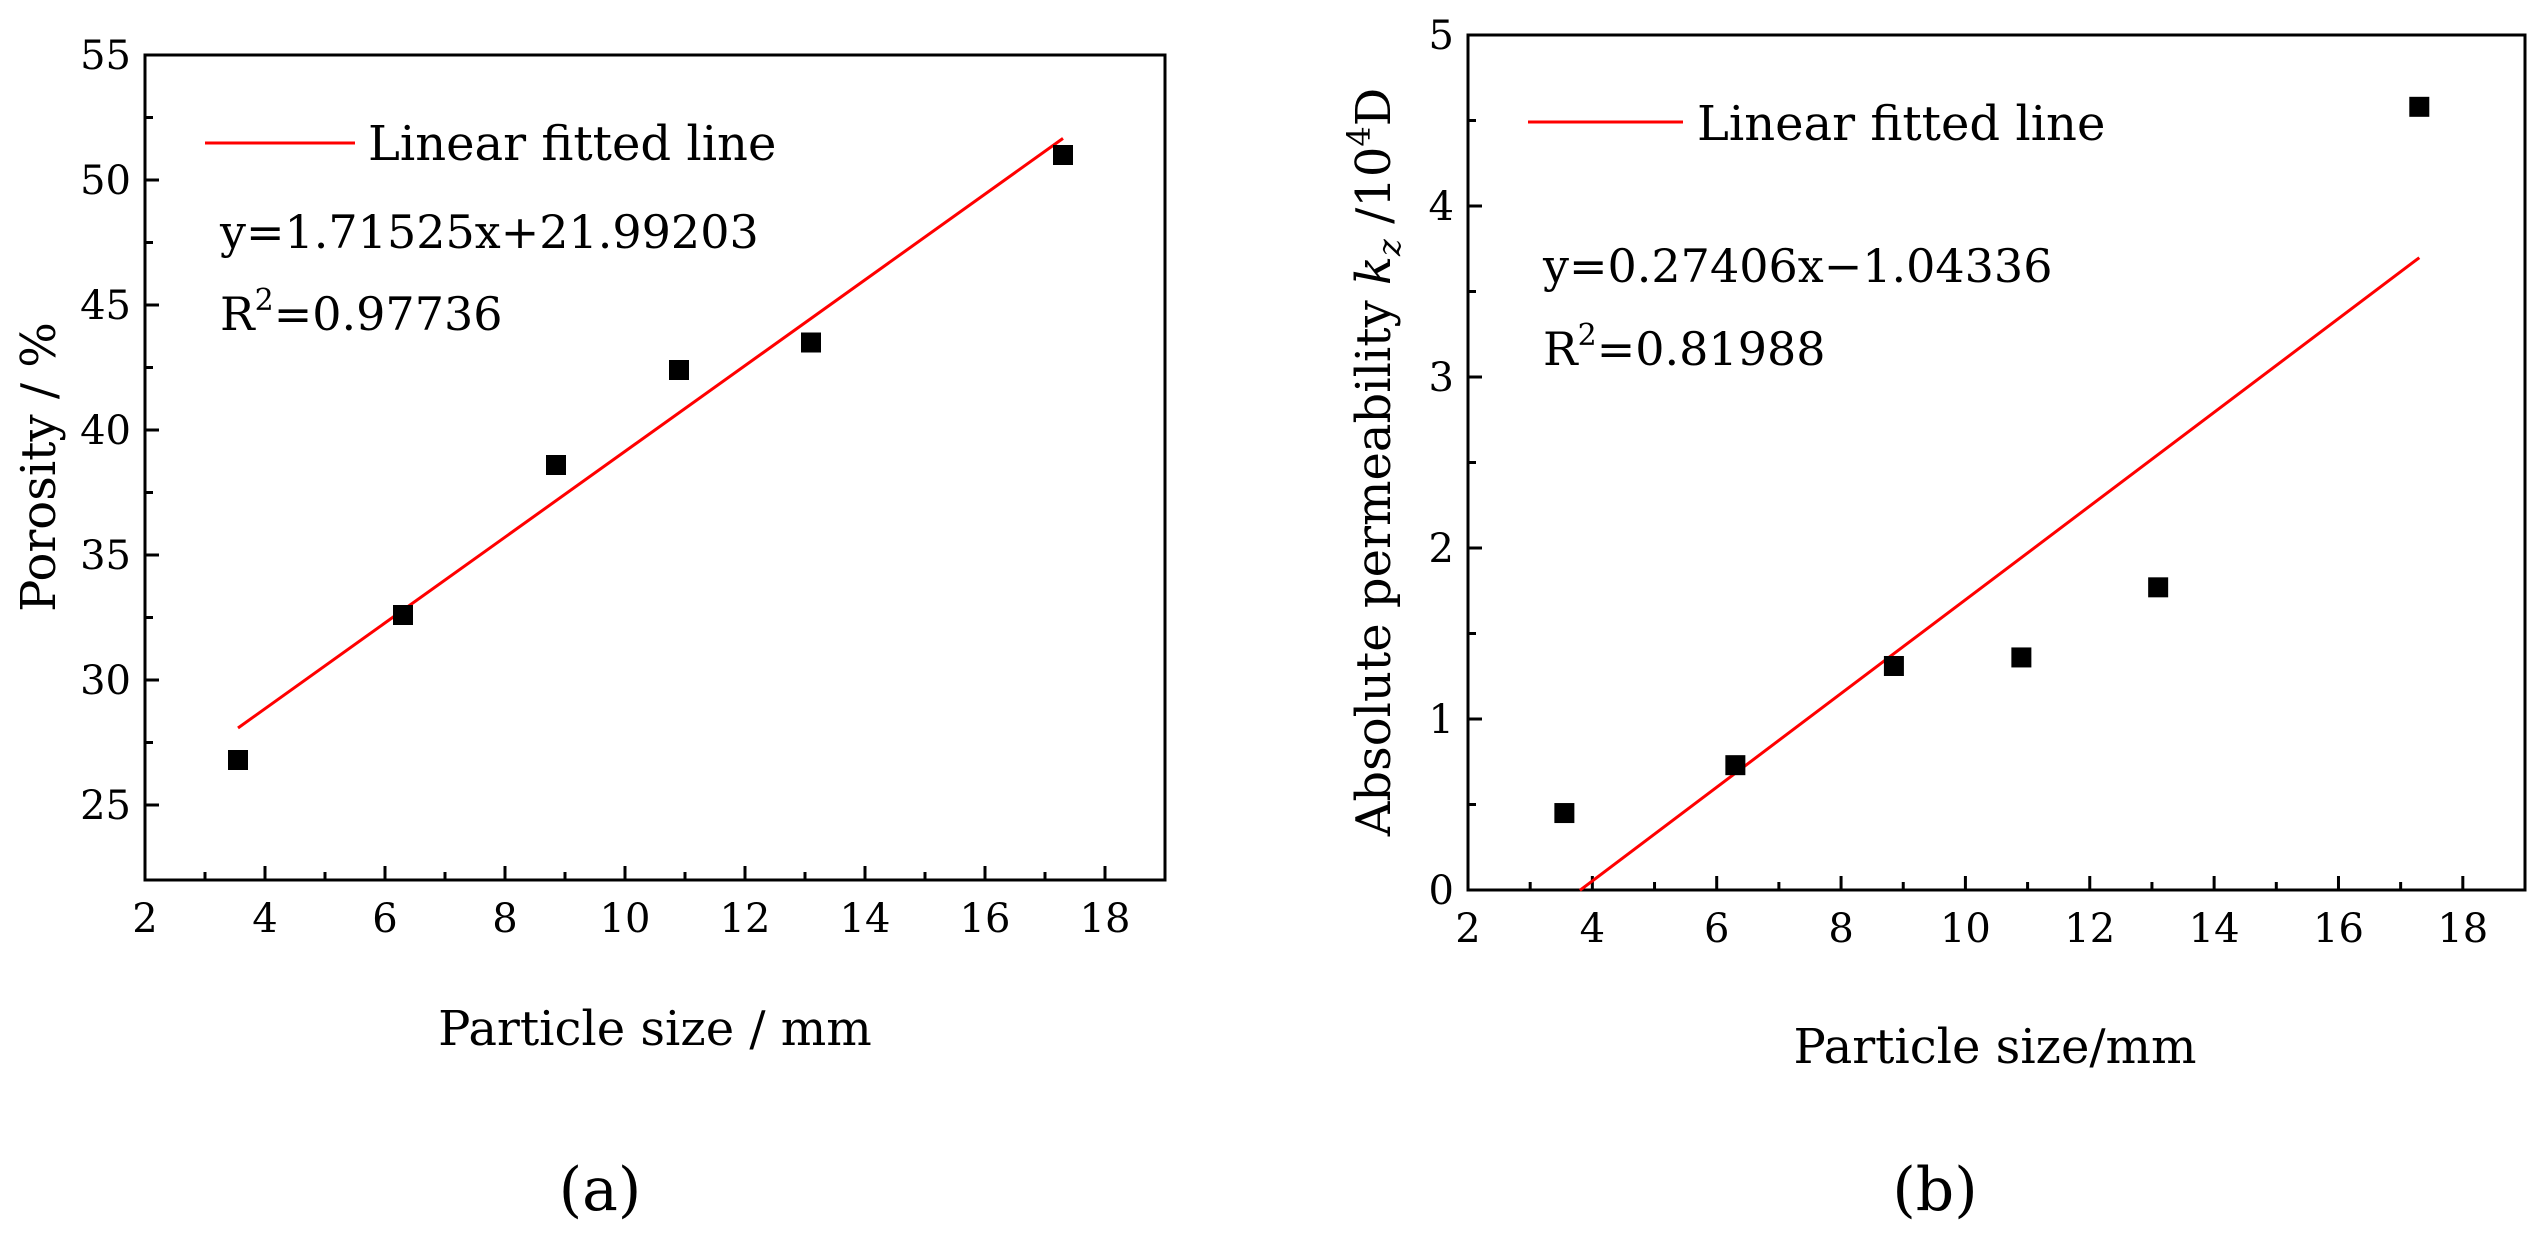 The height and width of the screenshot is (1254, 2541). Describe the element at coordinates (105, 681) in the screenshot. I see `y-tick-label: 30` at that location.